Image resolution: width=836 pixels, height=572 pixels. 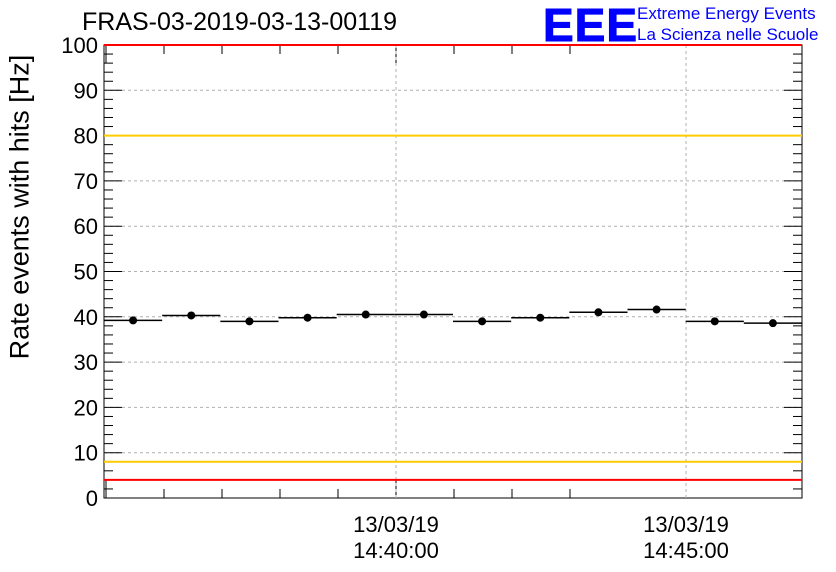 What do you see at coordinates (590, 26) in the screenshot?
I see `eee-logo: EEE` at bounding box center [590, 26].